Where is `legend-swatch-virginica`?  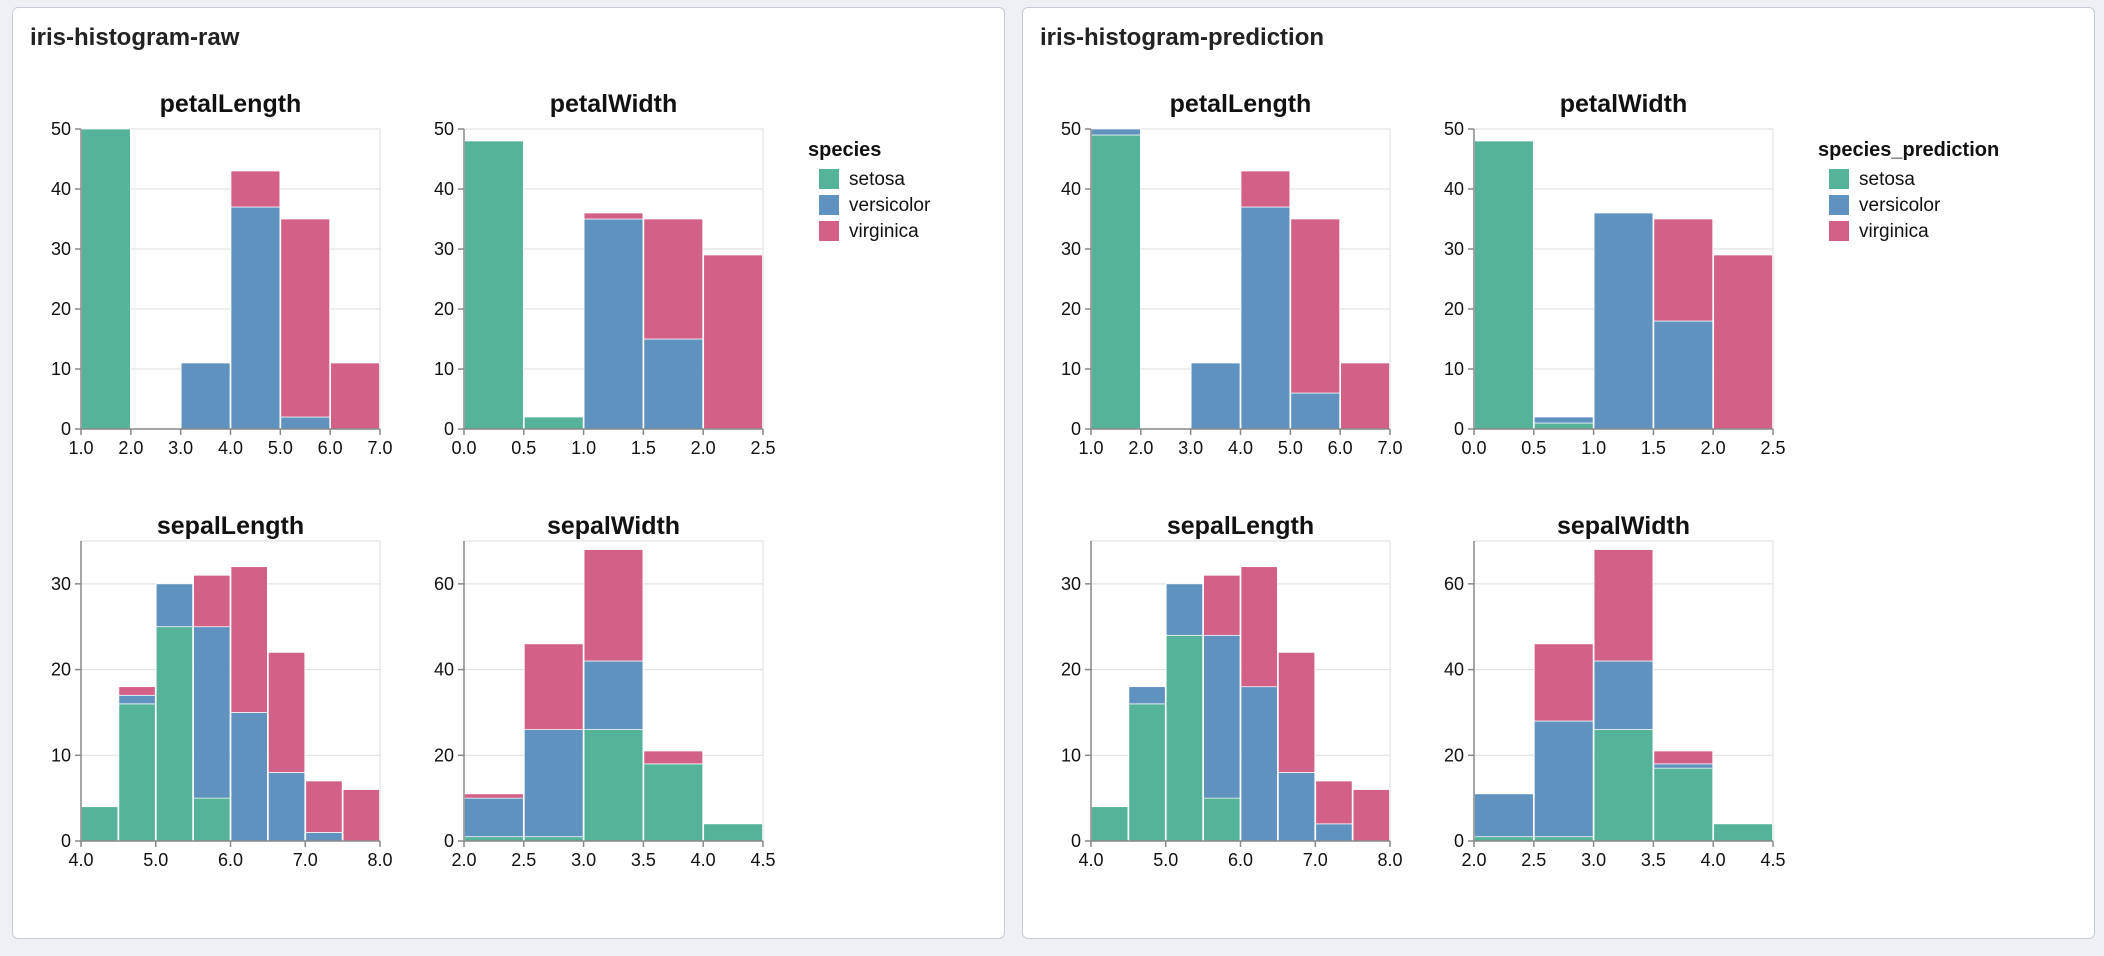
legend-swatch-virginica is located at coordinates (1839, 231).